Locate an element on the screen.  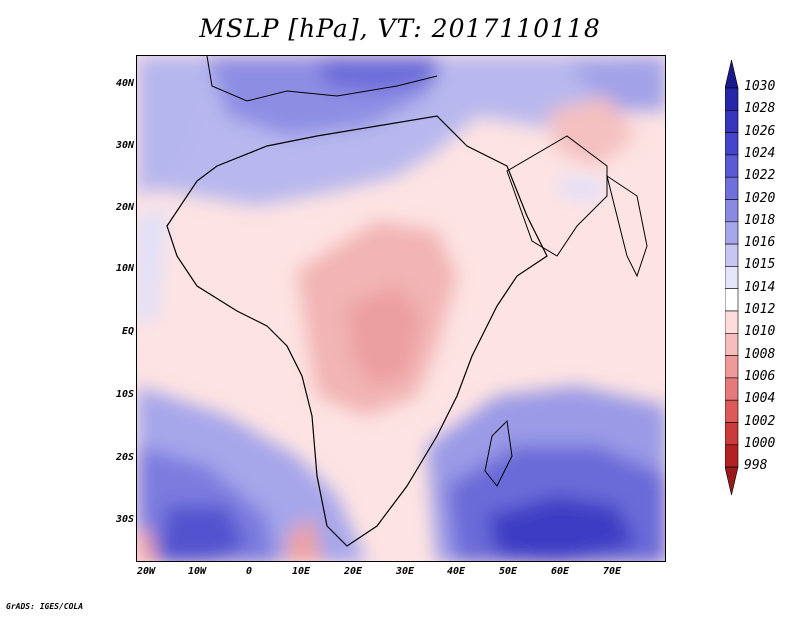
lon-tick-label: 70E is located at coordinates (612, 571).